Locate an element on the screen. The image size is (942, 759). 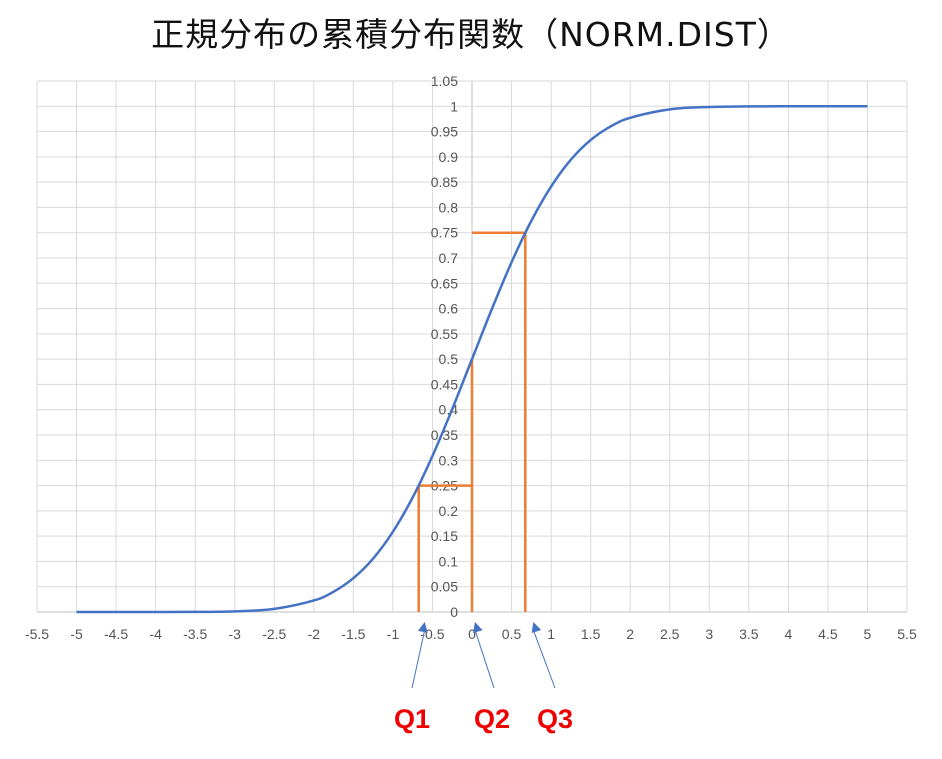
quartile-label-q1: Q1 is located at coordinates (412, 719).